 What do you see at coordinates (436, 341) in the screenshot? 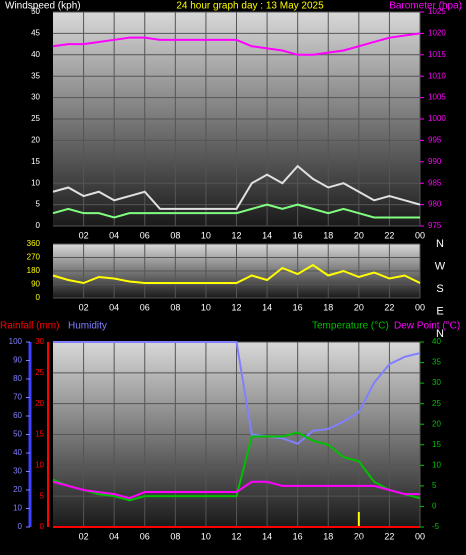
I see `y2-tick-label: 40` at bounding box center [436, 341].